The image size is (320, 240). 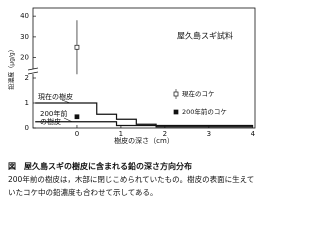 I want to click on x-tick-label: 3, so click(x=209, y=134).